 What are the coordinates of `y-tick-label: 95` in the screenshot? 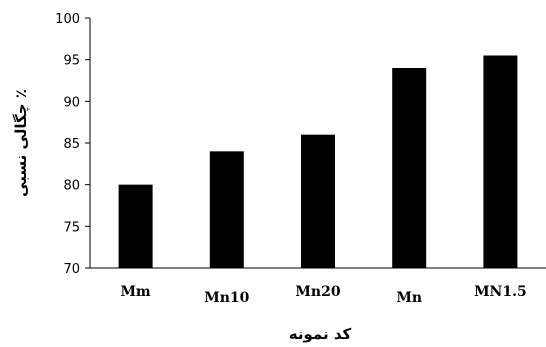 It's located at (71, 61).